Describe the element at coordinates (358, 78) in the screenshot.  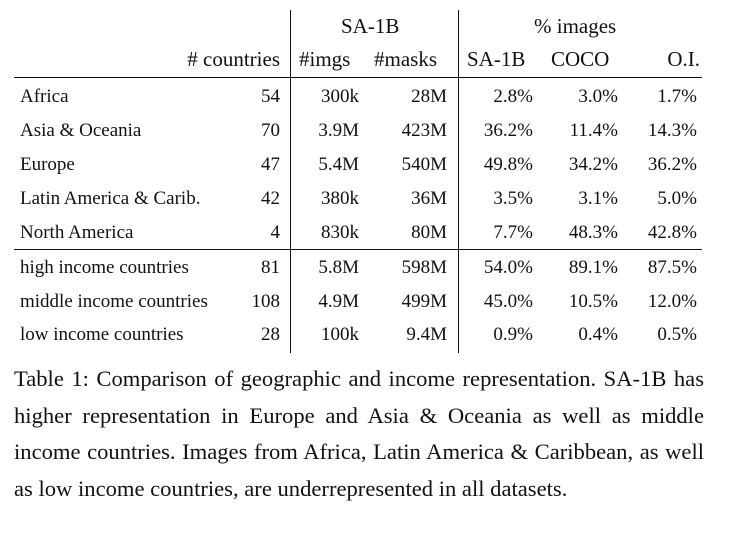
I see `header-rule` at that location.